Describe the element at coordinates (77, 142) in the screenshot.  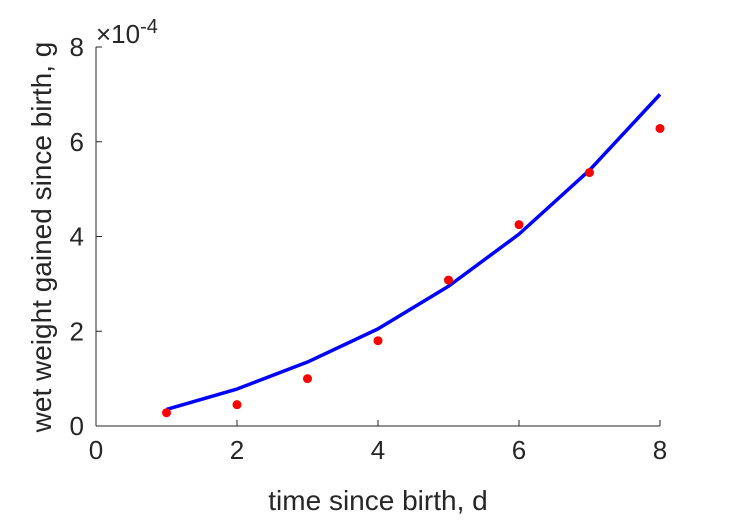
I see `y-tick-label: 6` at that location.